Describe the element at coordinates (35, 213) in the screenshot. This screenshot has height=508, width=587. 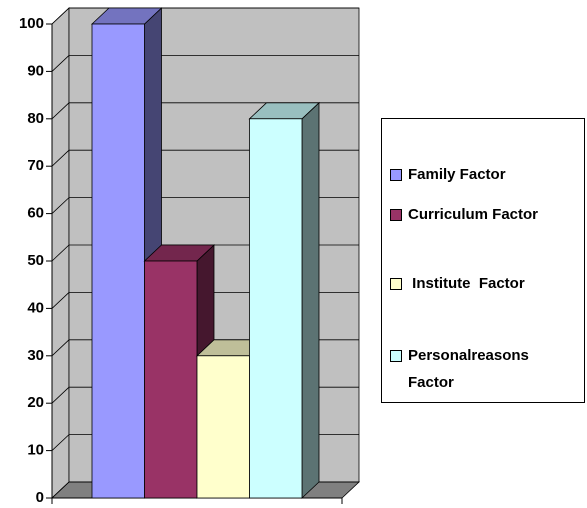
I see `y-tick-label: 60` at that location.